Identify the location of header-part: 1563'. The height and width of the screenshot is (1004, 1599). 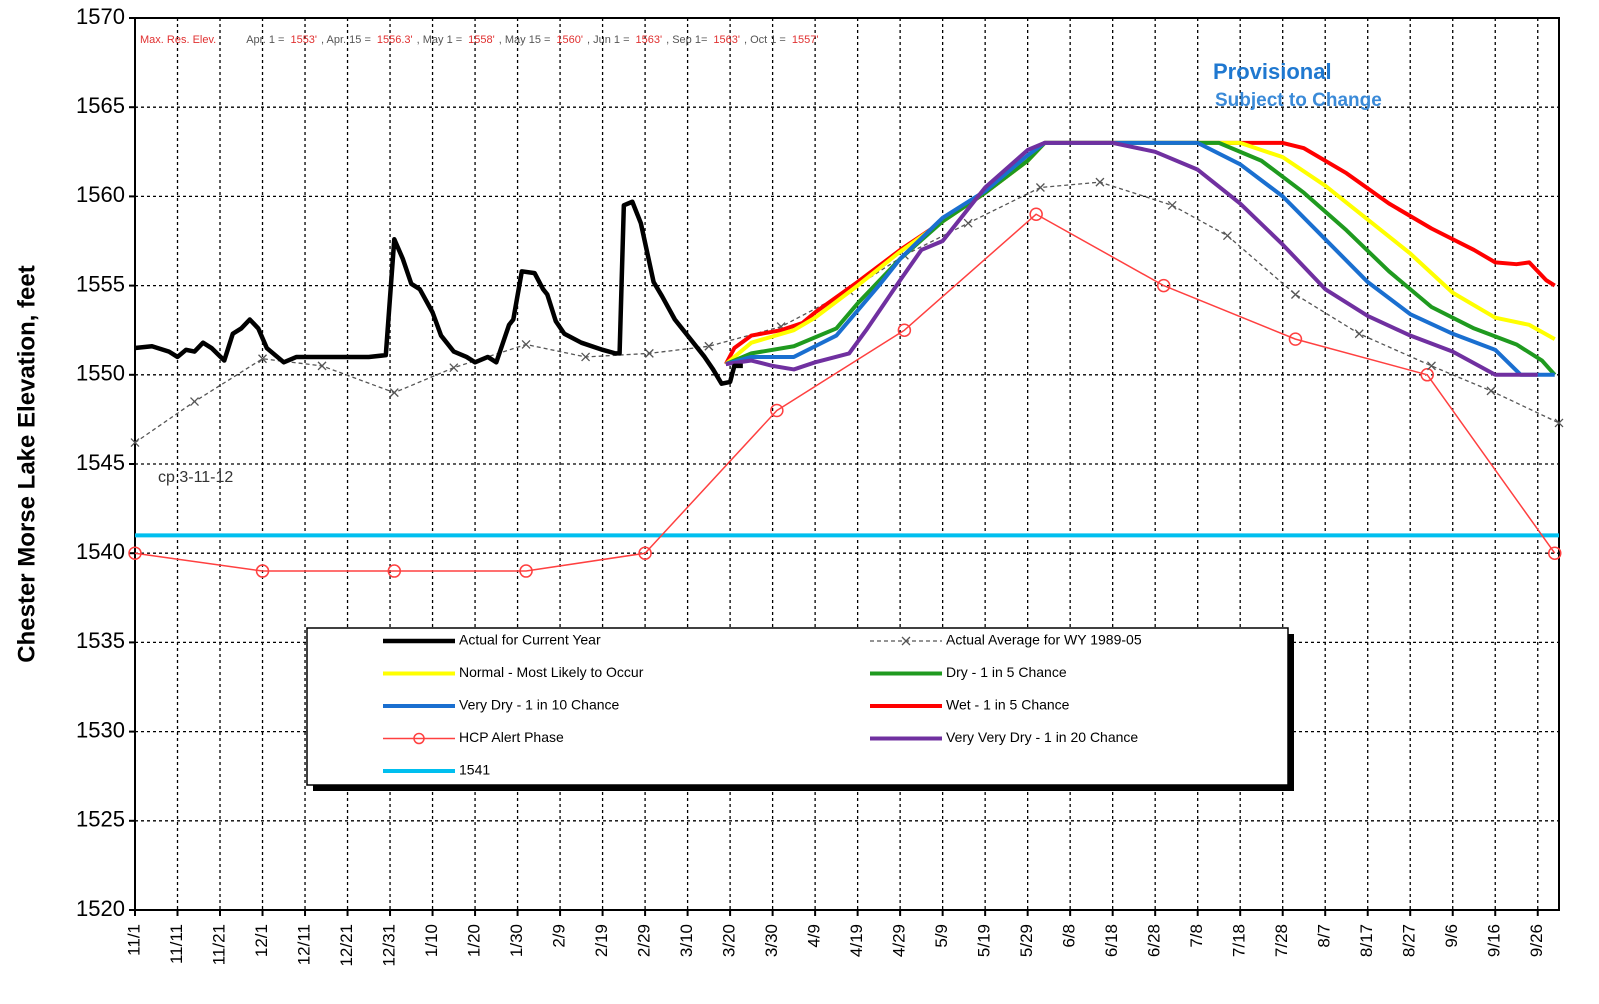
(649, 40).